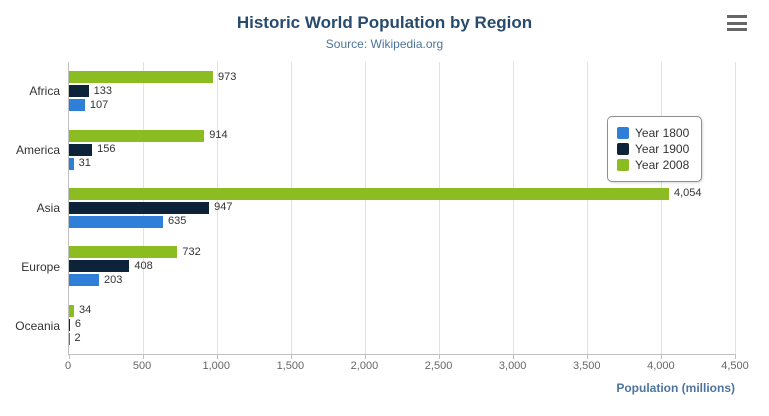 This screenshot has width=769, height=416. What do you see at coordinates (177, 221) in the screenshot?
I see `bar-data-label: 635` at bounding box center [177, 221].